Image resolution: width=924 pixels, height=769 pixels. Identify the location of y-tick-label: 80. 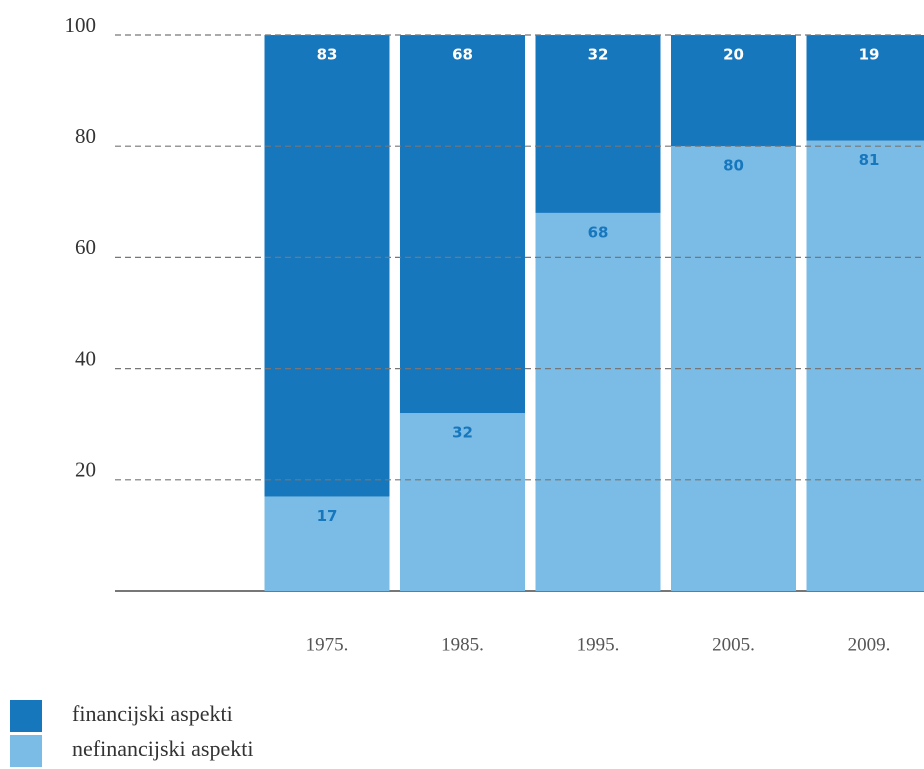
(85, 136).